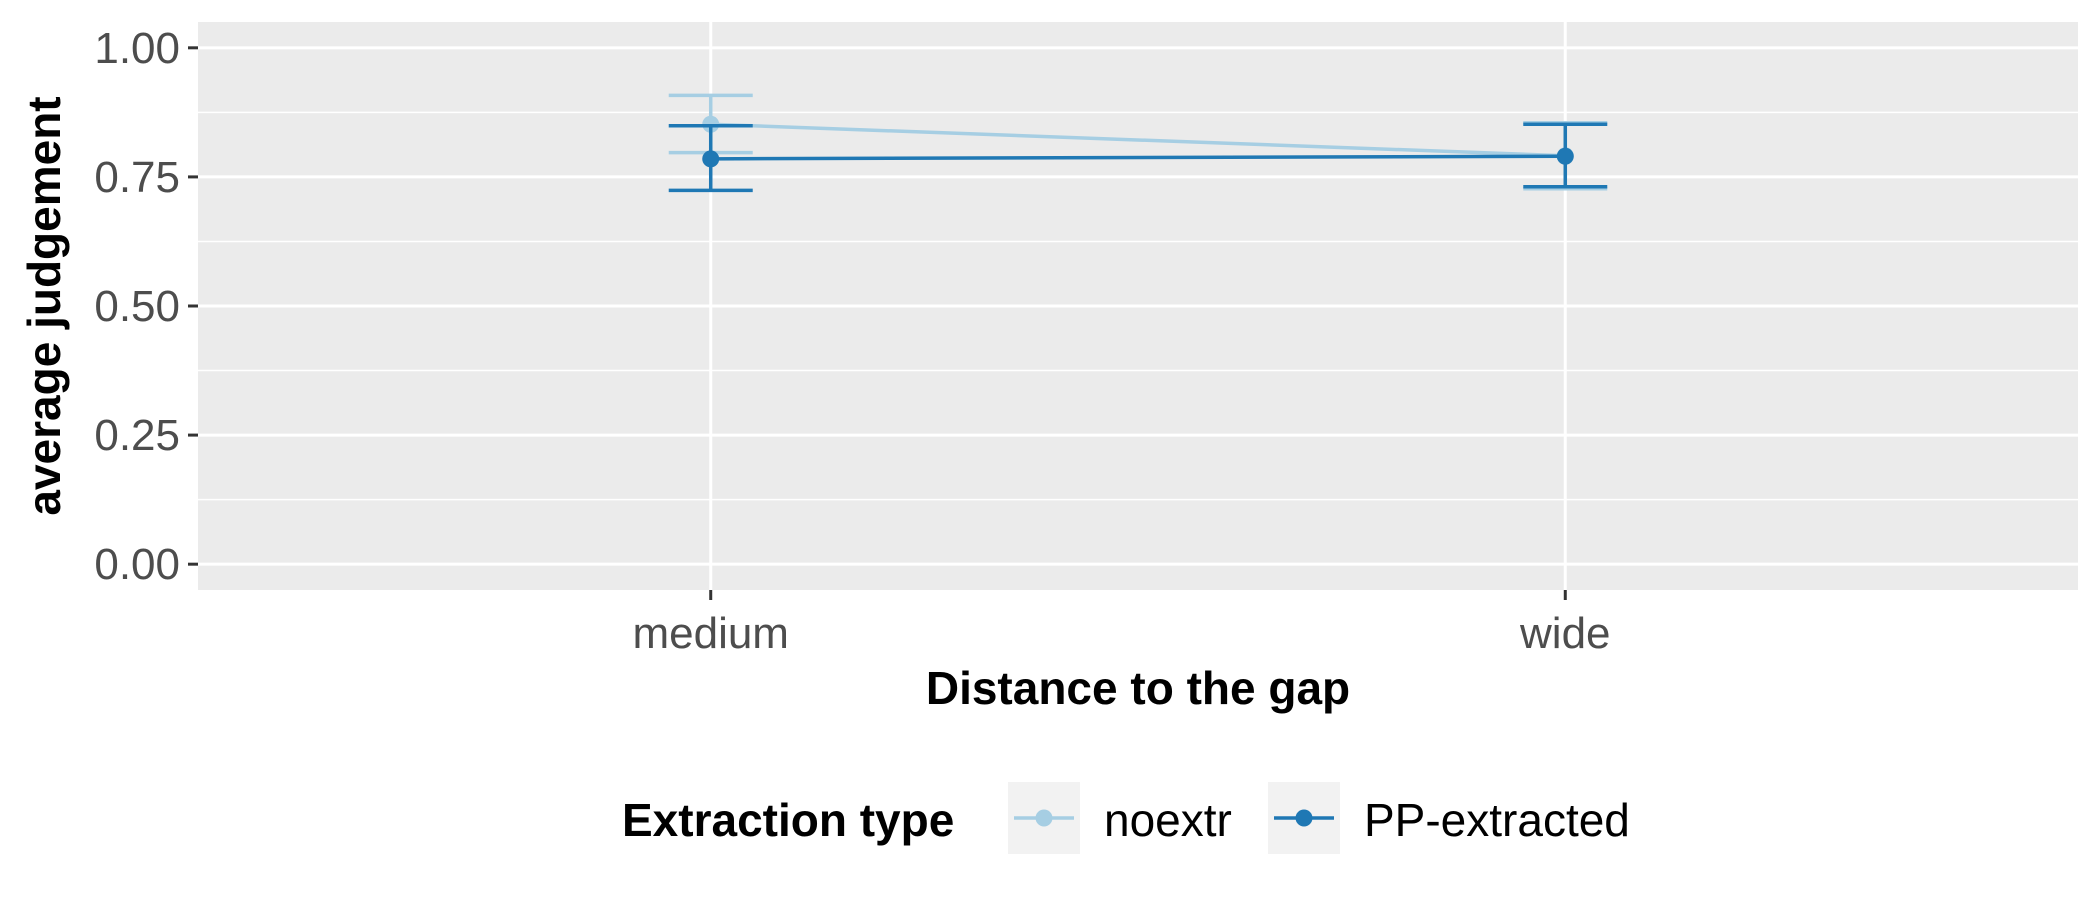 The width and height of the screenshot is (2100, 900). Describe the element at coordinates (788, 820) in the screenshot. I see `legend-title: Extraction type` at that location.